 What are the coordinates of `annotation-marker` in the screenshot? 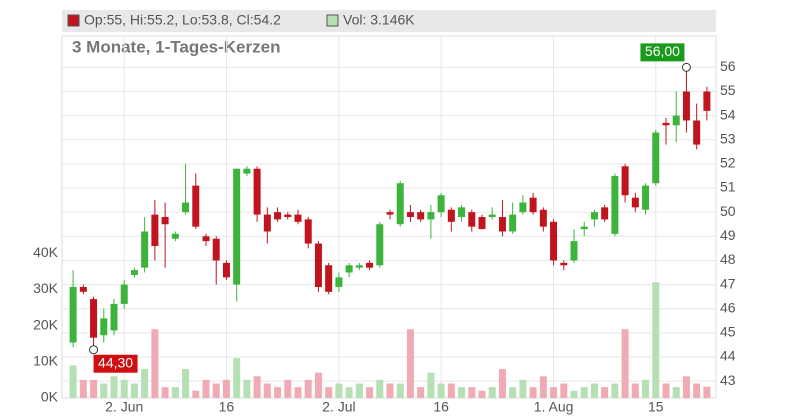 It's located at (686, 67).